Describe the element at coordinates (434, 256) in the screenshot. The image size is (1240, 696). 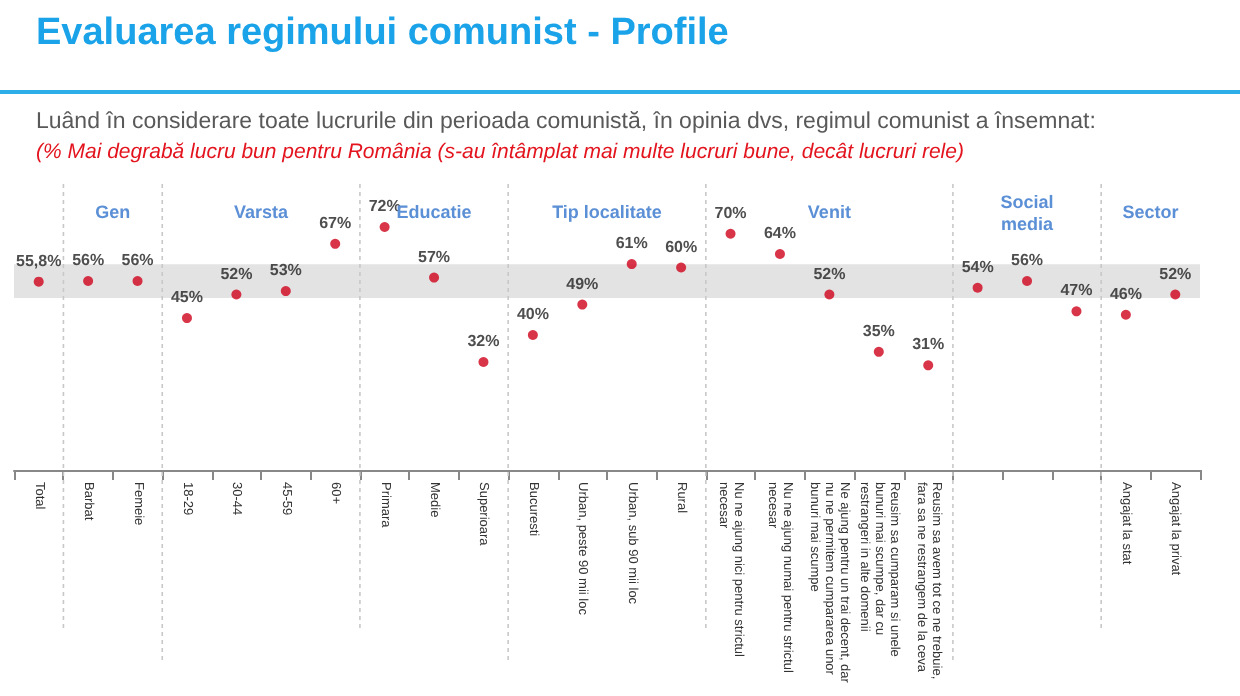
I see `data-label: 57%` at that location.